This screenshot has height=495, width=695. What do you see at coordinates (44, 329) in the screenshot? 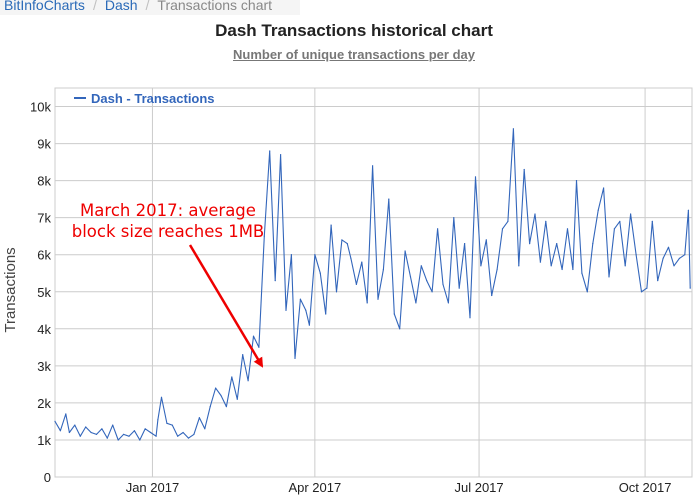
I see `y-tick-label: 4k` at bounding box center [44, 329].